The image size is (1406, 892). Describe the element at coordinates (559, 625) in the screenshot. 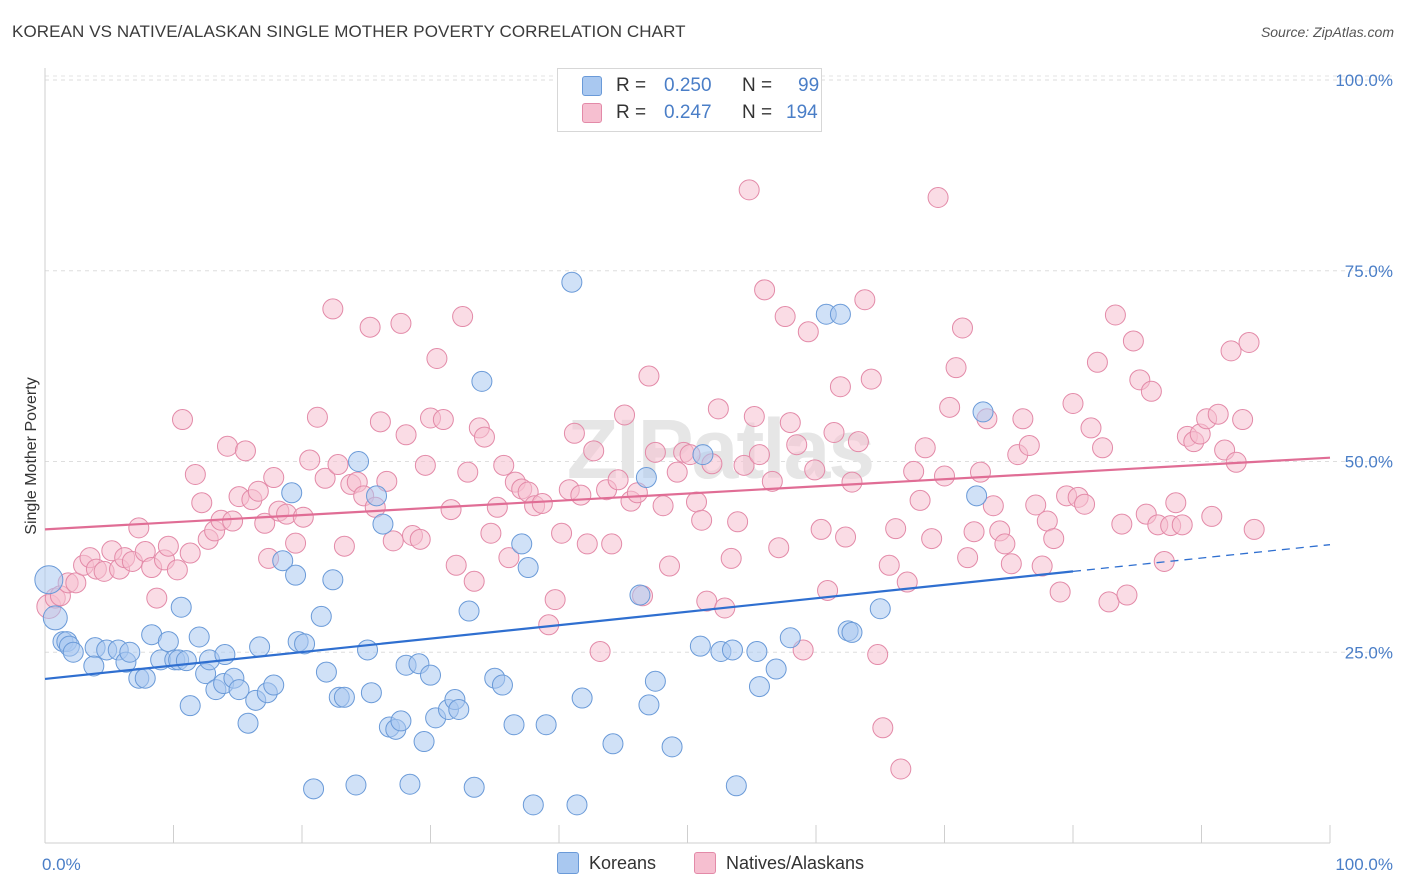

I see `korean-trend-line` at that location.